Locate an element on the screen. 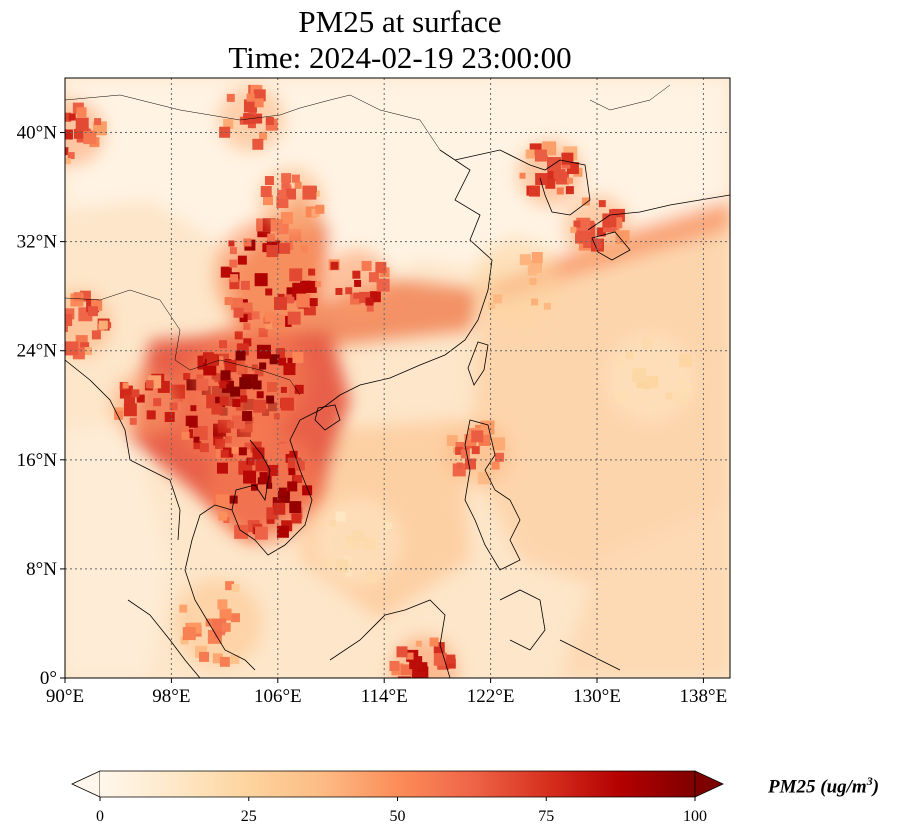 The height and width of the screenshot is (836, 905). lat-tick-label: 8°N is located at coordinates (41, 569).